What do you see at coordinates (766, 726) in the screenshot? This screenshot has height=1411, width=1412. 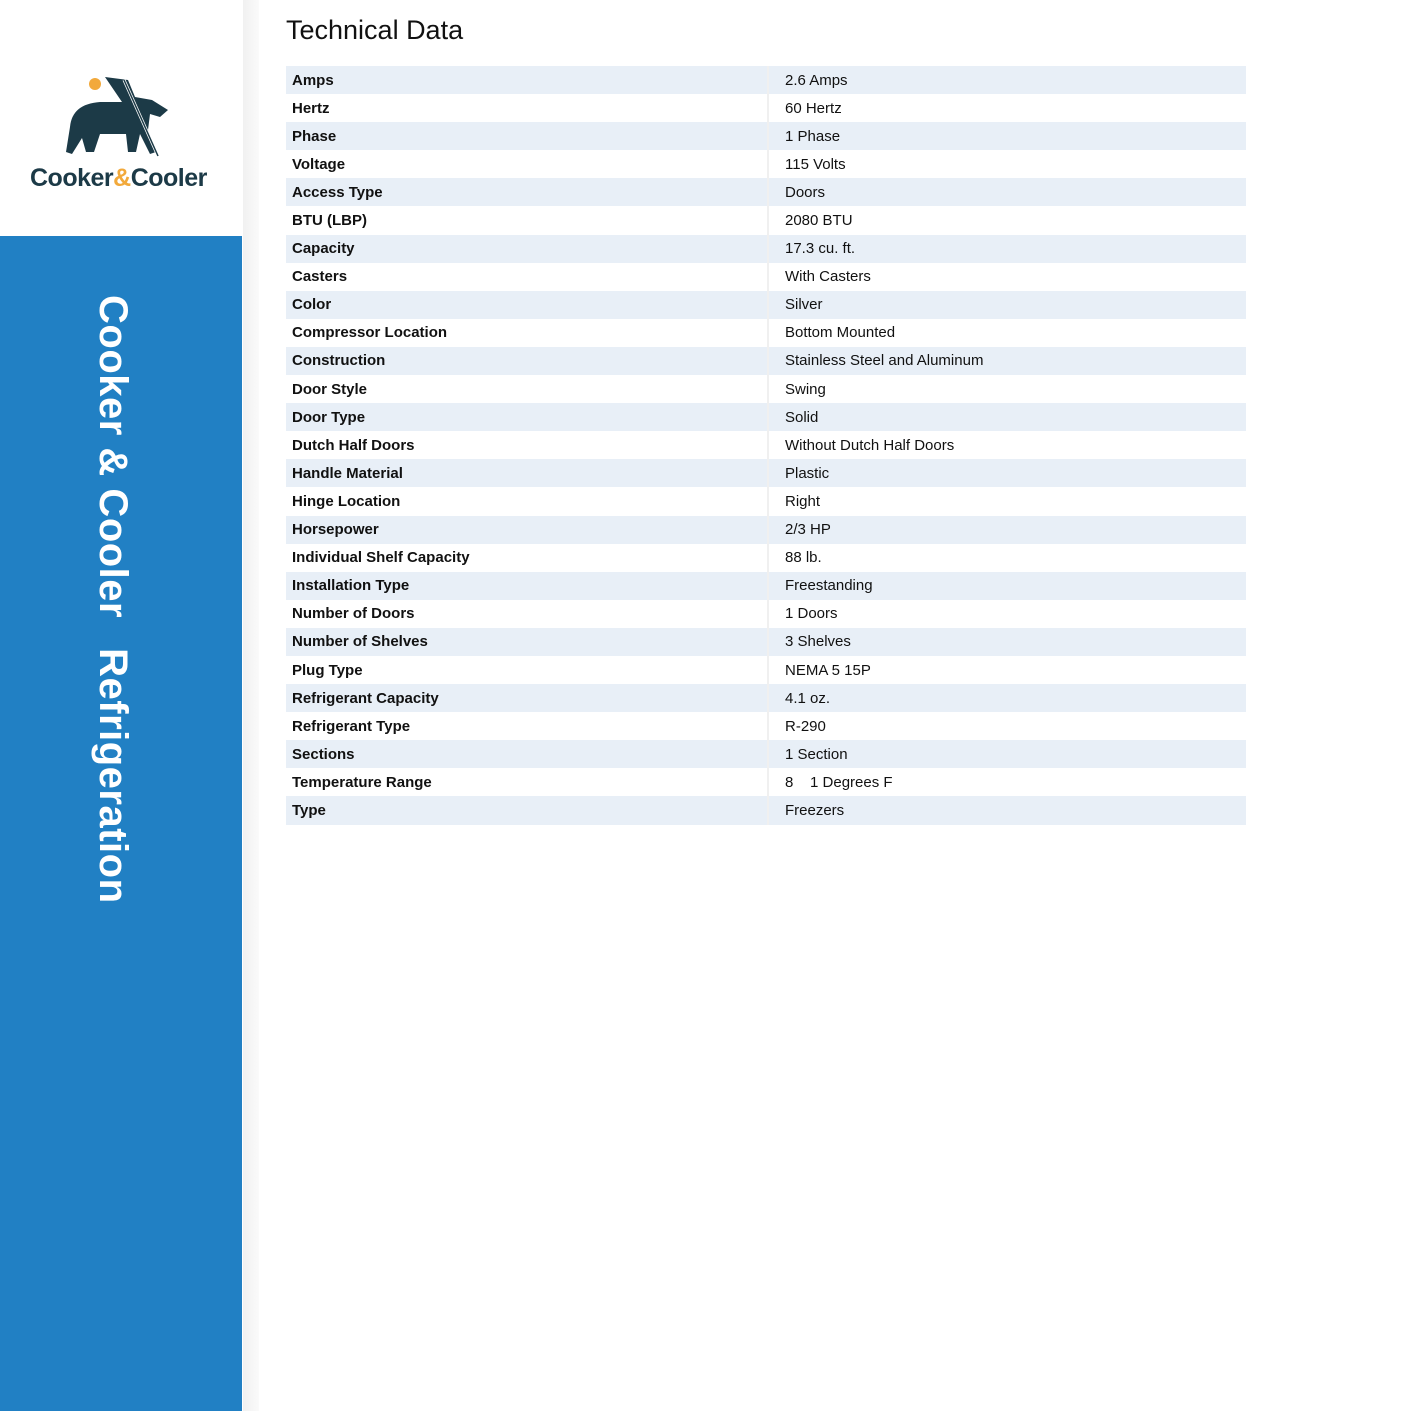 I see `table-row: Refrigerant Type R-290` at bounding box center [766, 726].